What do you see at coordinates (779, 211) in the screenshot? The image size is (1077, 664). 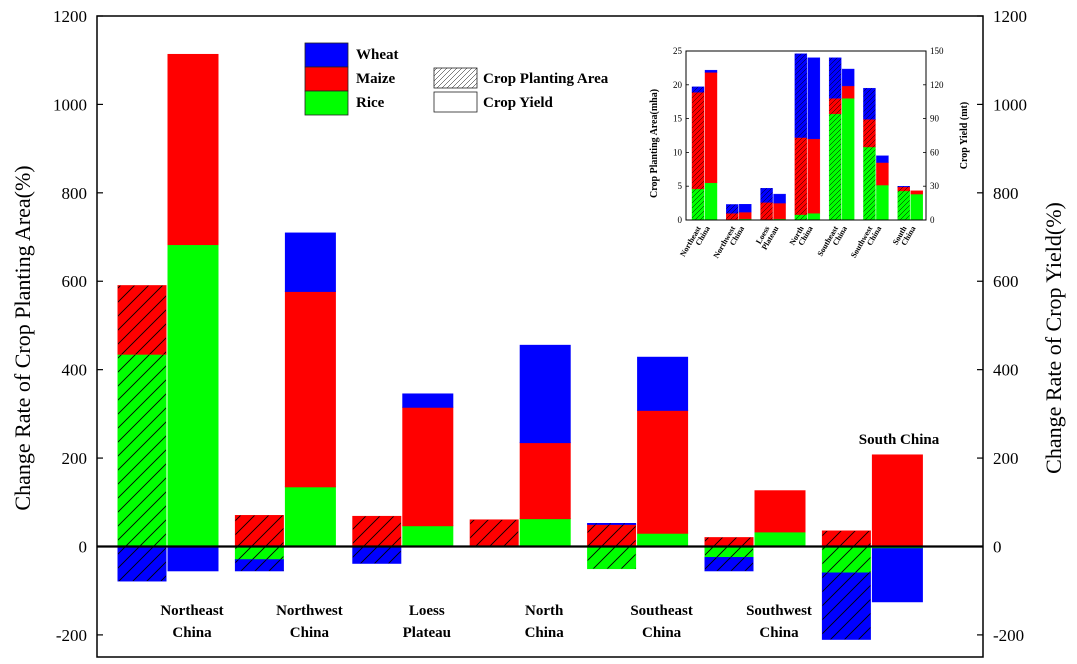 I see `inset-yield-loess-plateau-maize-bar` at bounding box center [779, 211].